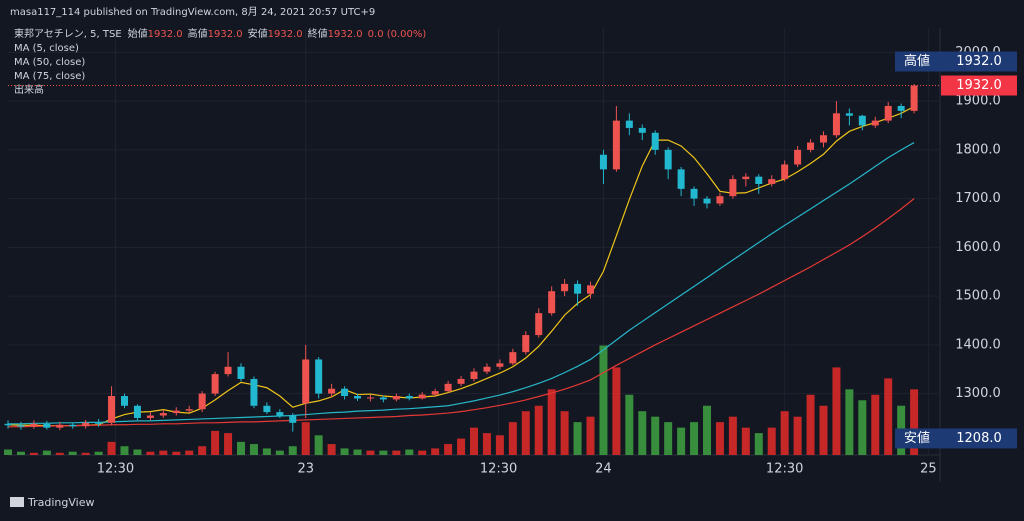 This screenshot has width=1024, height=521. I want to click on y-tick-label: 1300.0, so click(978, 393).